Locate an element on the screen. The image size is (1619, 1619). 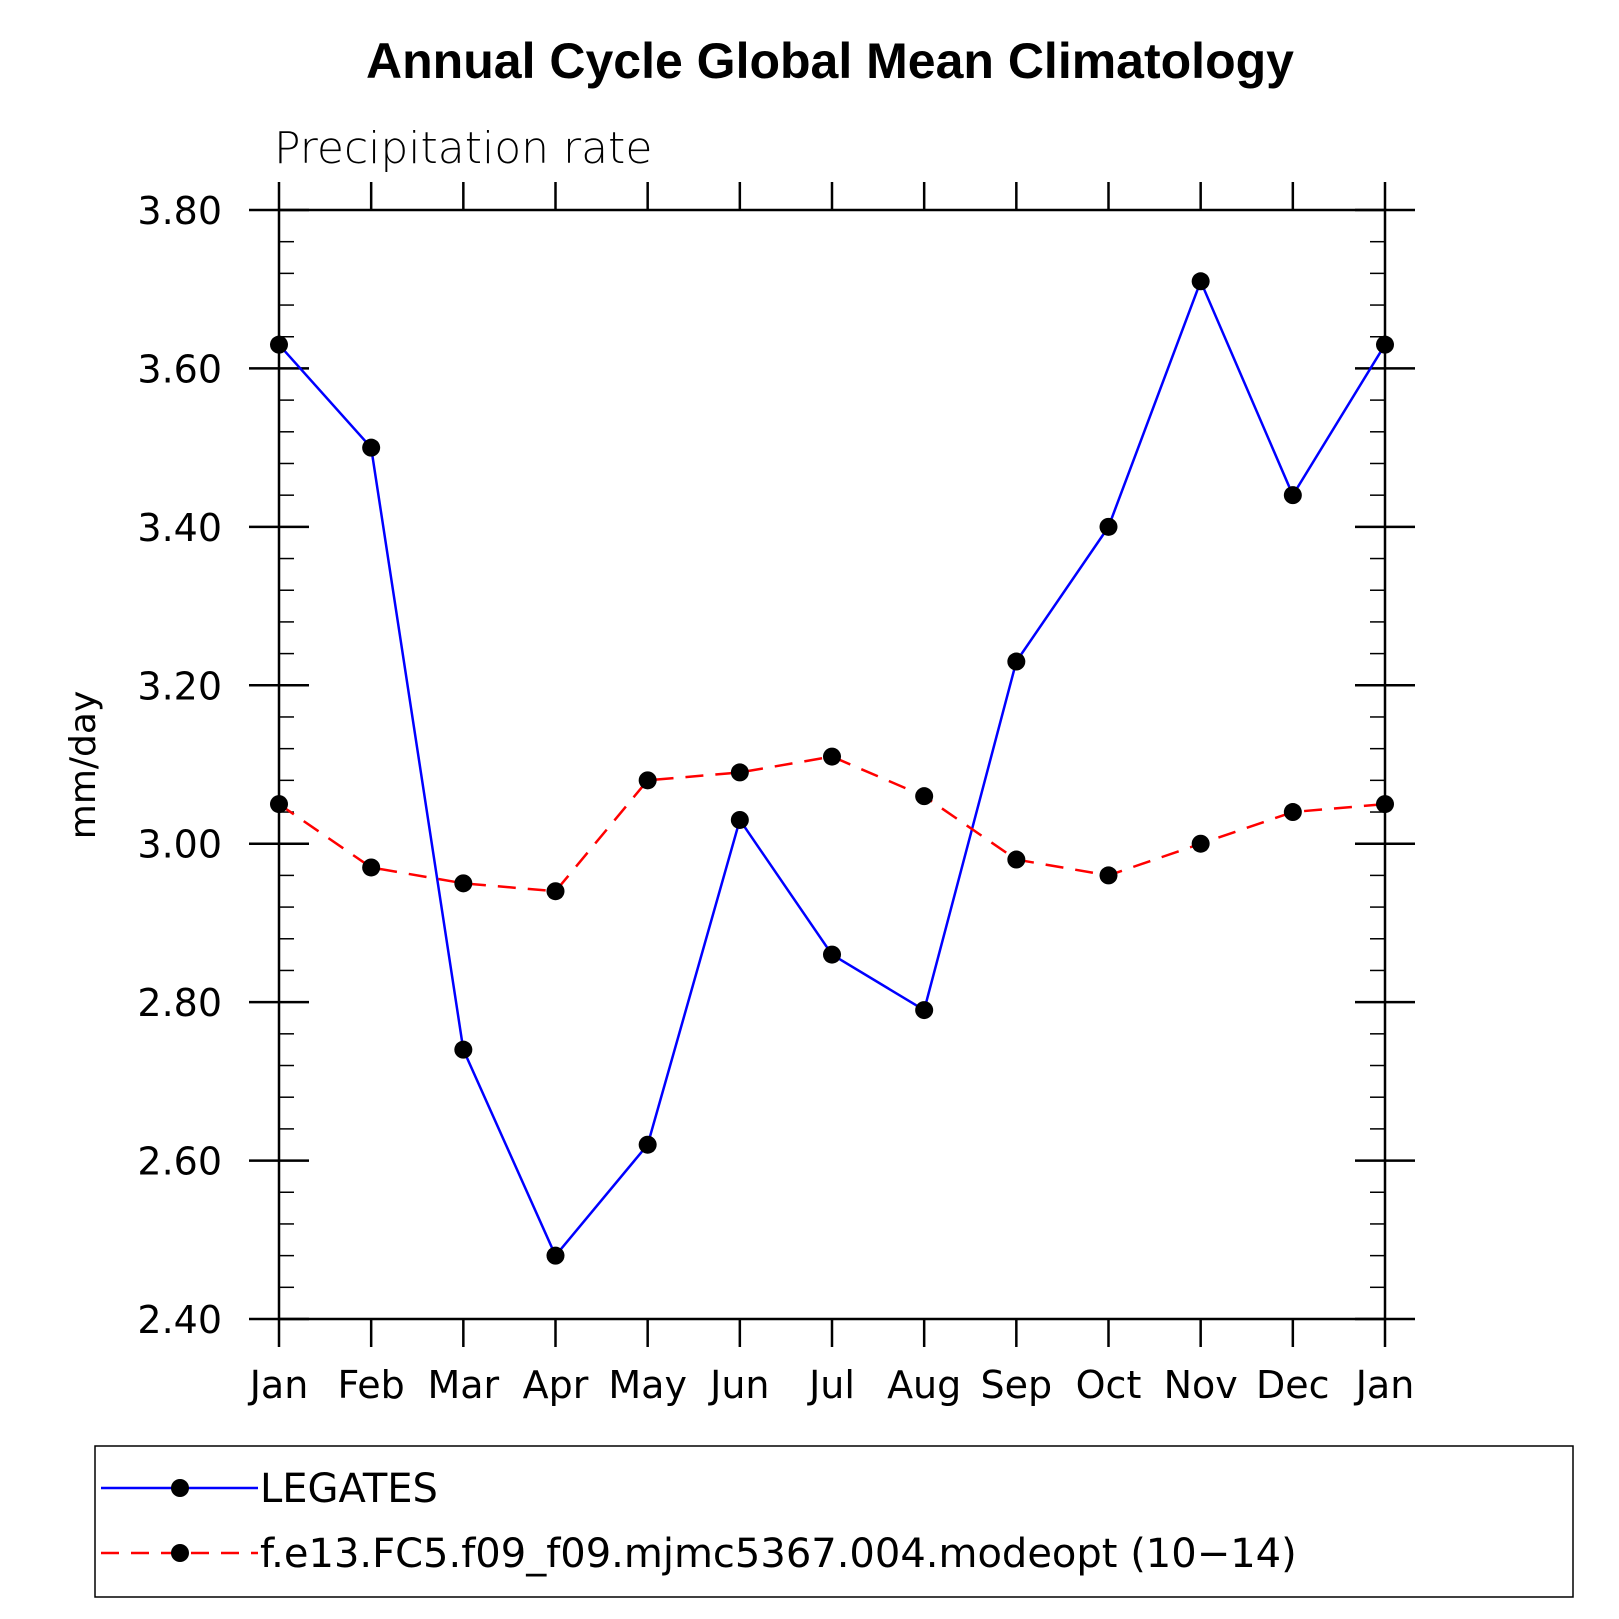
x-tick-label: Jul is located at coordinates (831, 1385).